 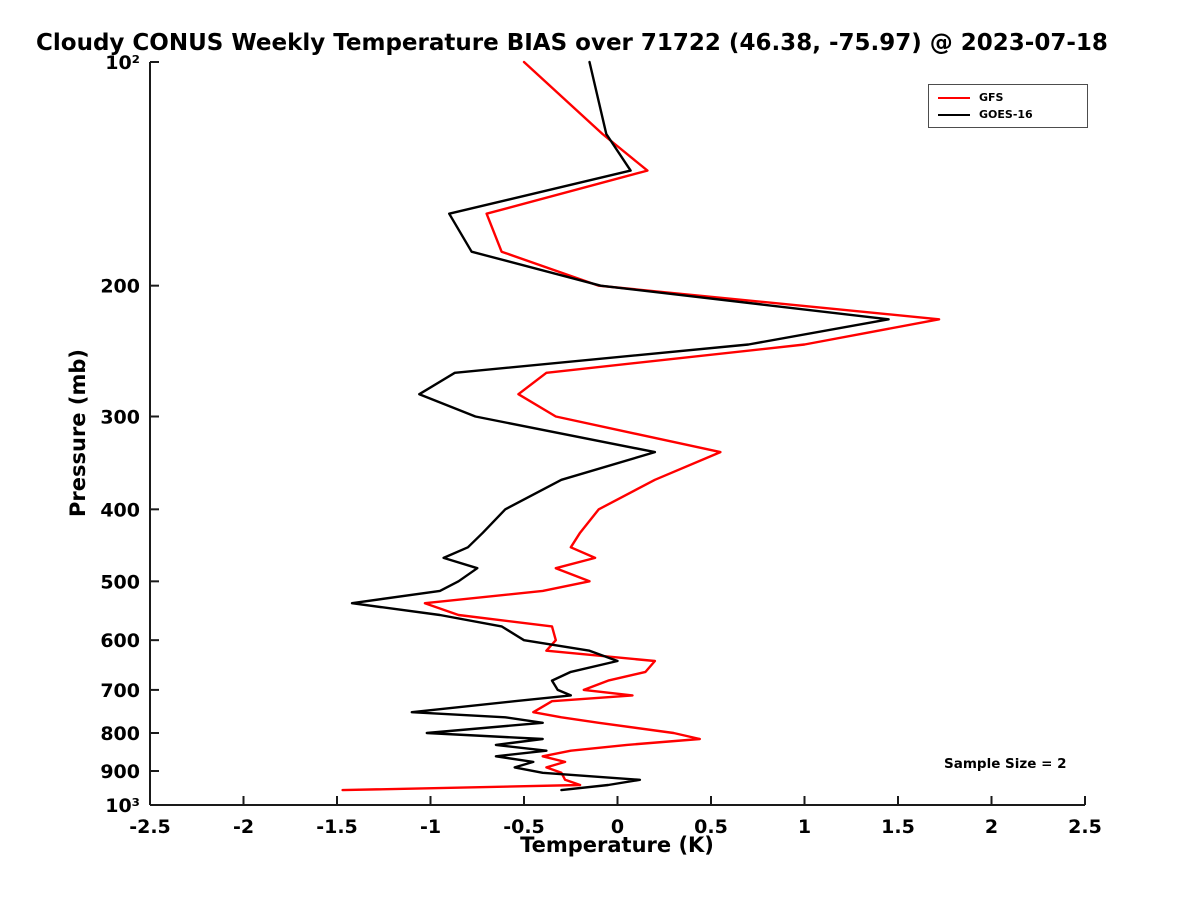 What do you see at coordinates (120, 772) in the screenshot?
I see `y-tick-label: 900` at bounding box center [120, 772].